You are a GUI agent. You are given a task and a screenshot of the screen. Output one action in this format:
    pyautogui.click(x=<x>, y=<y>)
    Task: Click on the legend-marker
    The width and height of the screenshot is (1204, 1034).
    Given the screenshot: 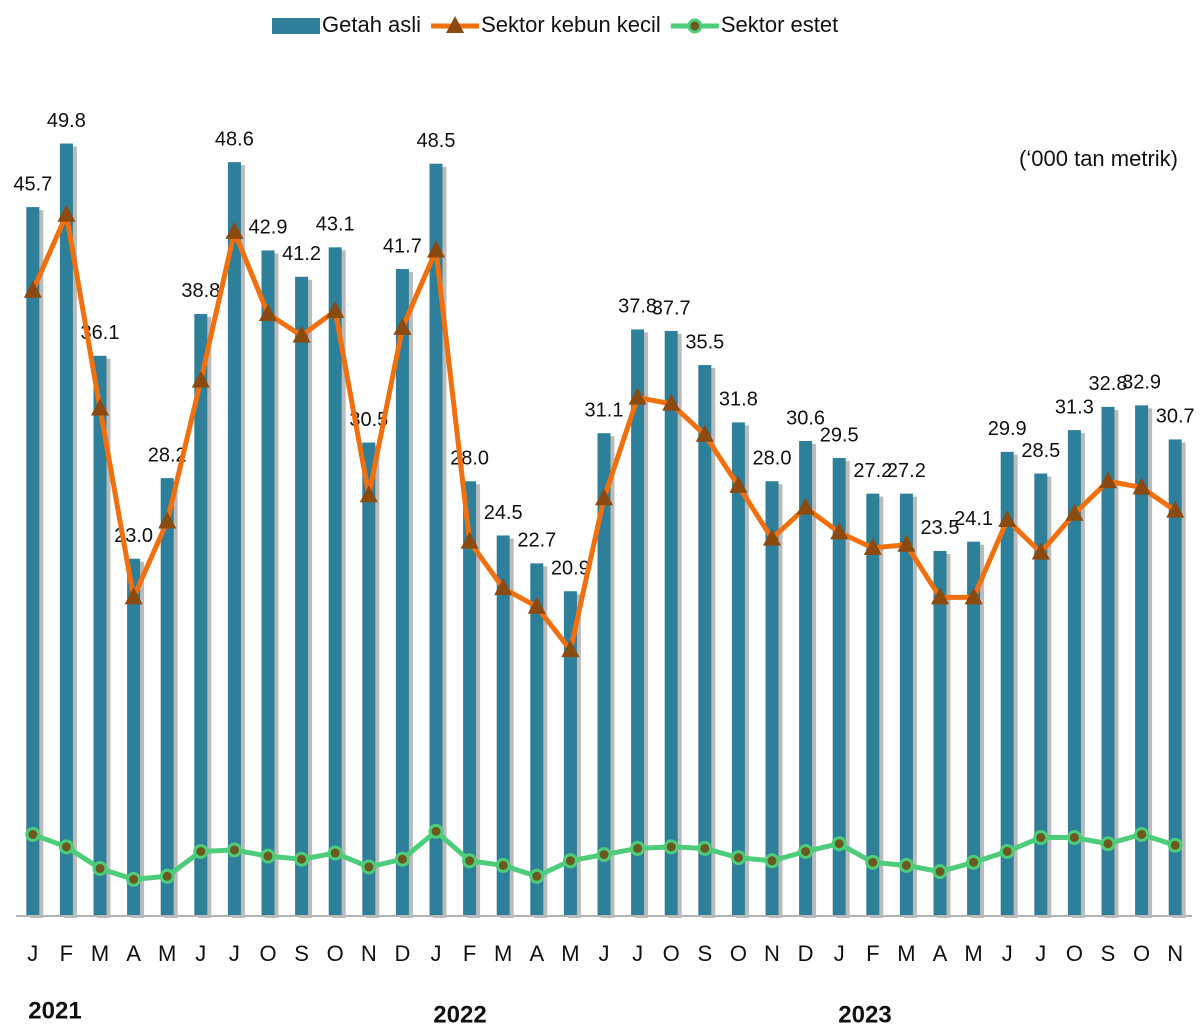 What is the action you would take?
    pyautogui.click(x=695, y=26)
    